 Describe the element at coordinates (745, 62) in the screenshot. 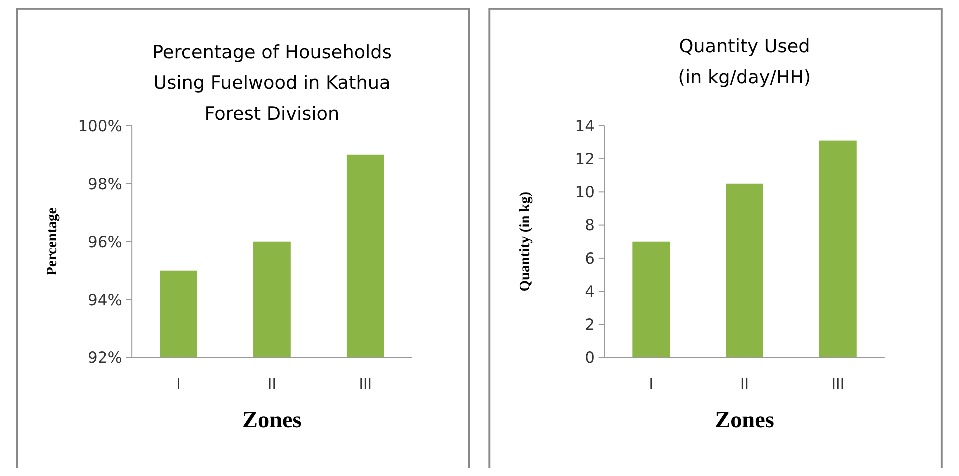

I see `chart-title: Quantity Used (in kg/day/HH)` at that location.